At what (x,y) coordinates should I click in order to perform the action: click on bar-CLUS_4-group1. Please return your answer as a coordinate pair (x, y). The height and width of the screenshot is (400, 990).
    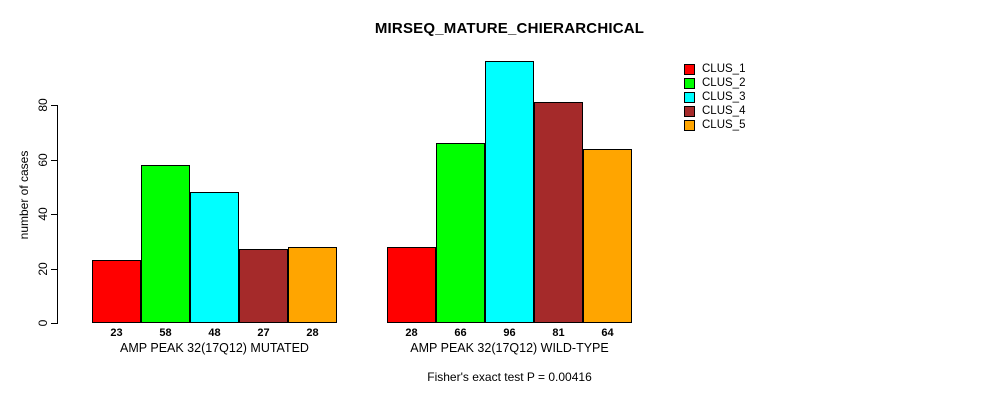
    Looking at the image, I should click on (263, 286).